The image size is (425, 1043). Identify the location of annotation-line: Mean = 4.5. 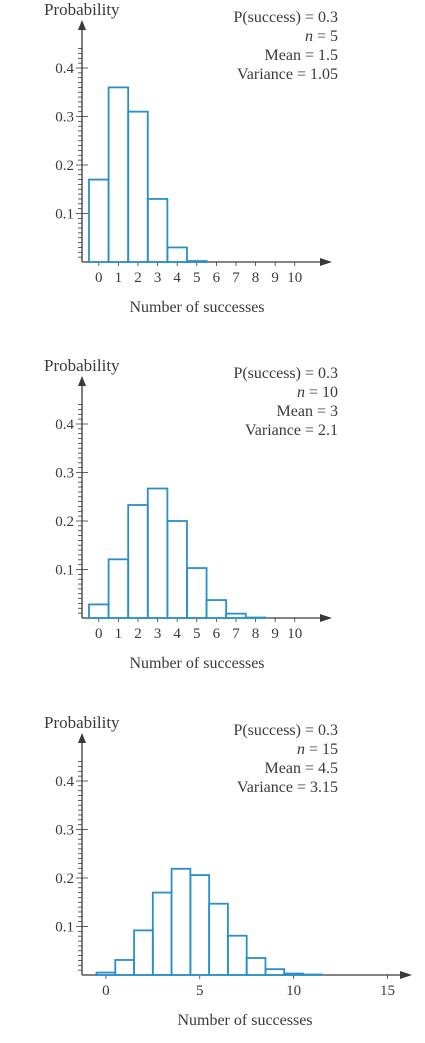
(301, 768).